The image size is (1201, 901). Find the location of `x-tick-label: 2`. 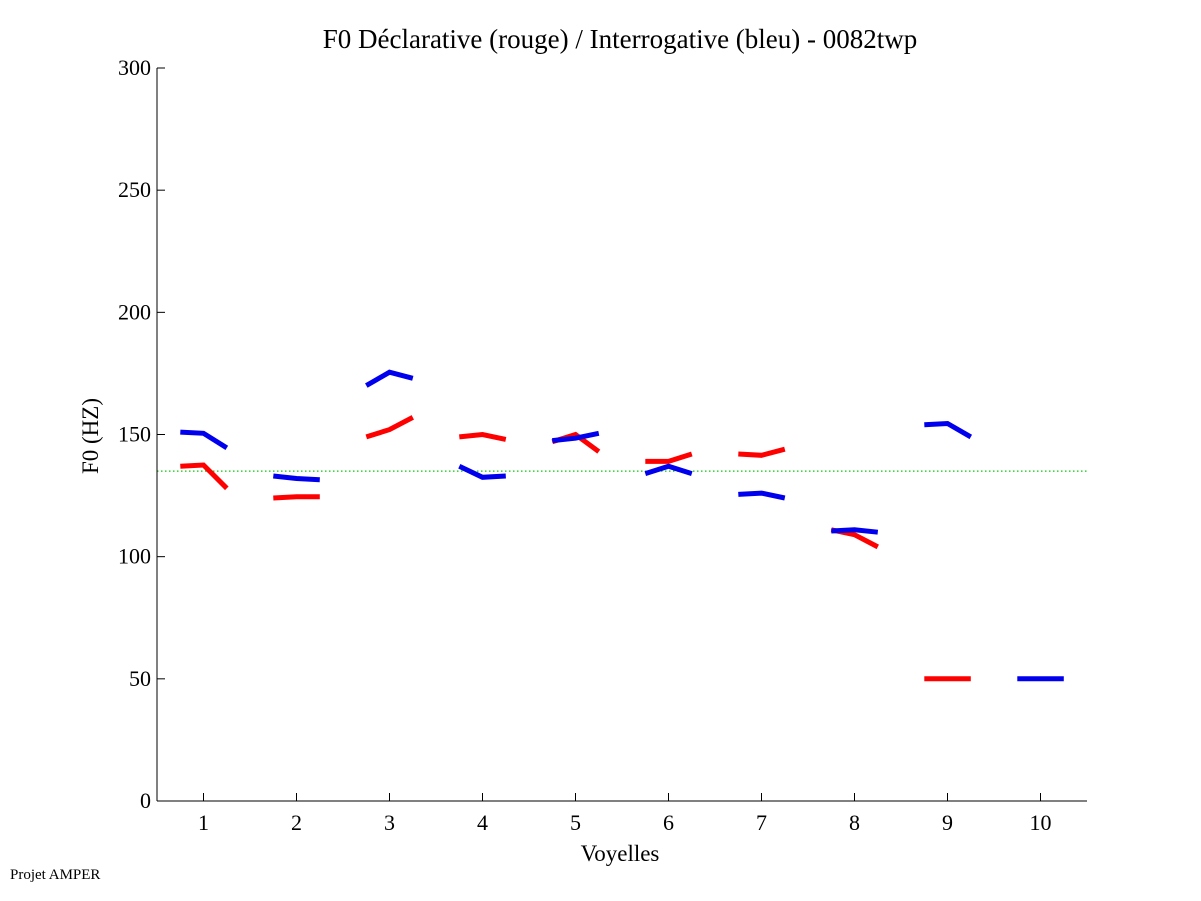

x-tick-label: 2 is located at coordinates (296, 822).